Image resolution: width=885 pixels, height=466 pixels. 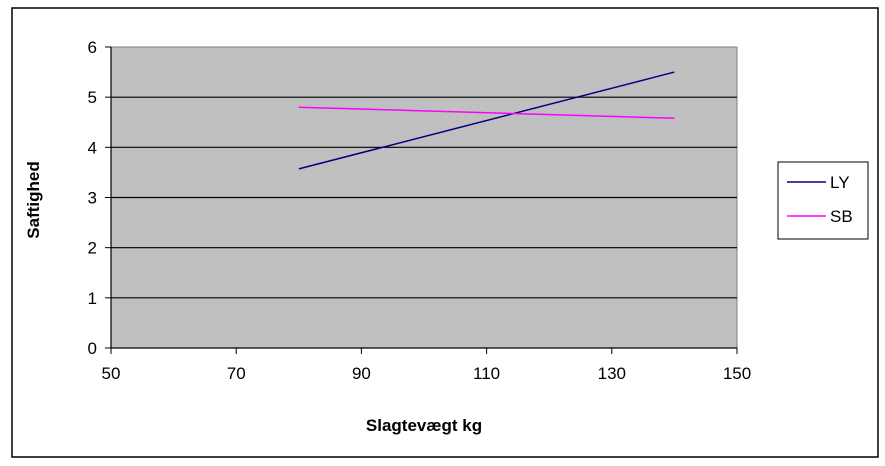 What do you see at coordinates (236, 373) in the screenshot?
I see `x-tick-label: 70` at bounding box center [236, 373].